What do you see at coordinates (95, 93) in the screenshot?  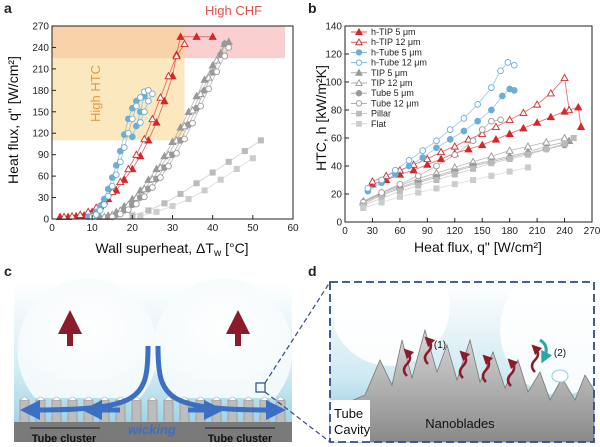 I see `high-htc-label: High HTC` at bounding box center [95, 93].